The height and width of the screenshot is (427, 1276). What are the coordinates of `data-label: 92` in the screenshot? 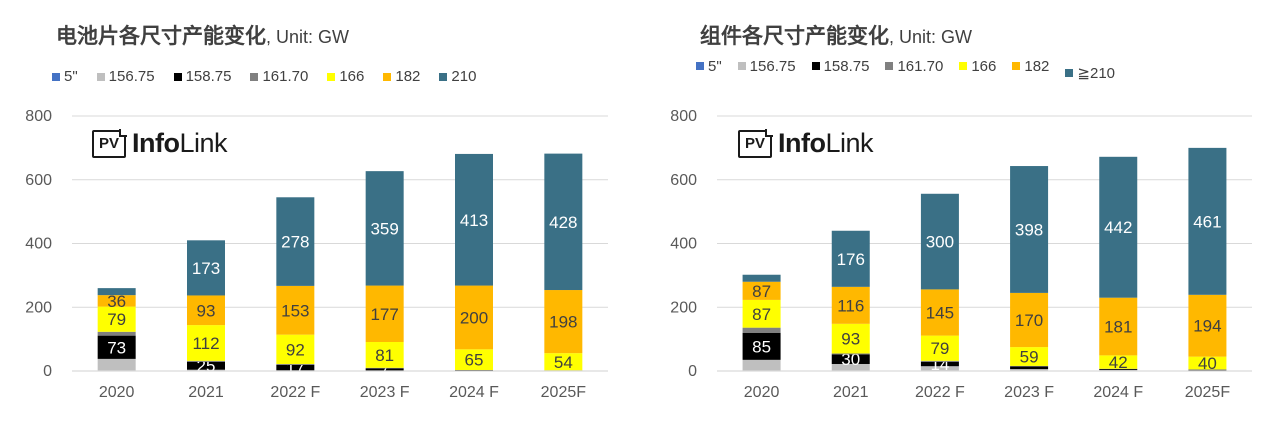 It's located at (295, 349).